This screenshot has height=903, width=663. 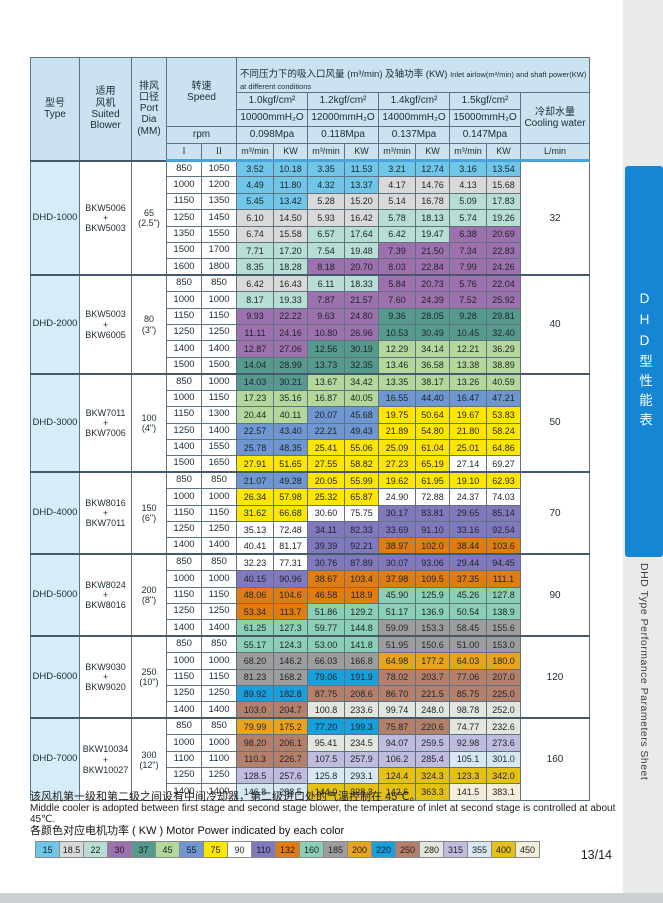 What do you see at coordinates (362, 464) in the screenshot?
I see `shaft-power-value: 58.82` at bounding box center [362, 464].